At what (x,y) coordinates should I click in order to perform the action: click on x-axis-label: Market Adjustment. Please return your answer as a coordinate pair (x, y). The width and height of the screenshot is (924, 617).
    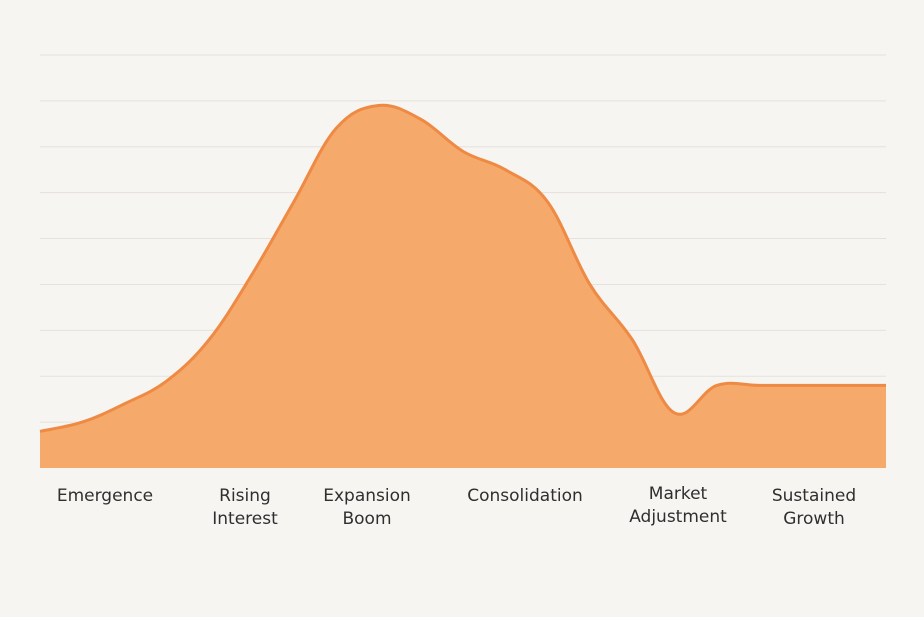
    Looking at the image, I should click on (678, 506).